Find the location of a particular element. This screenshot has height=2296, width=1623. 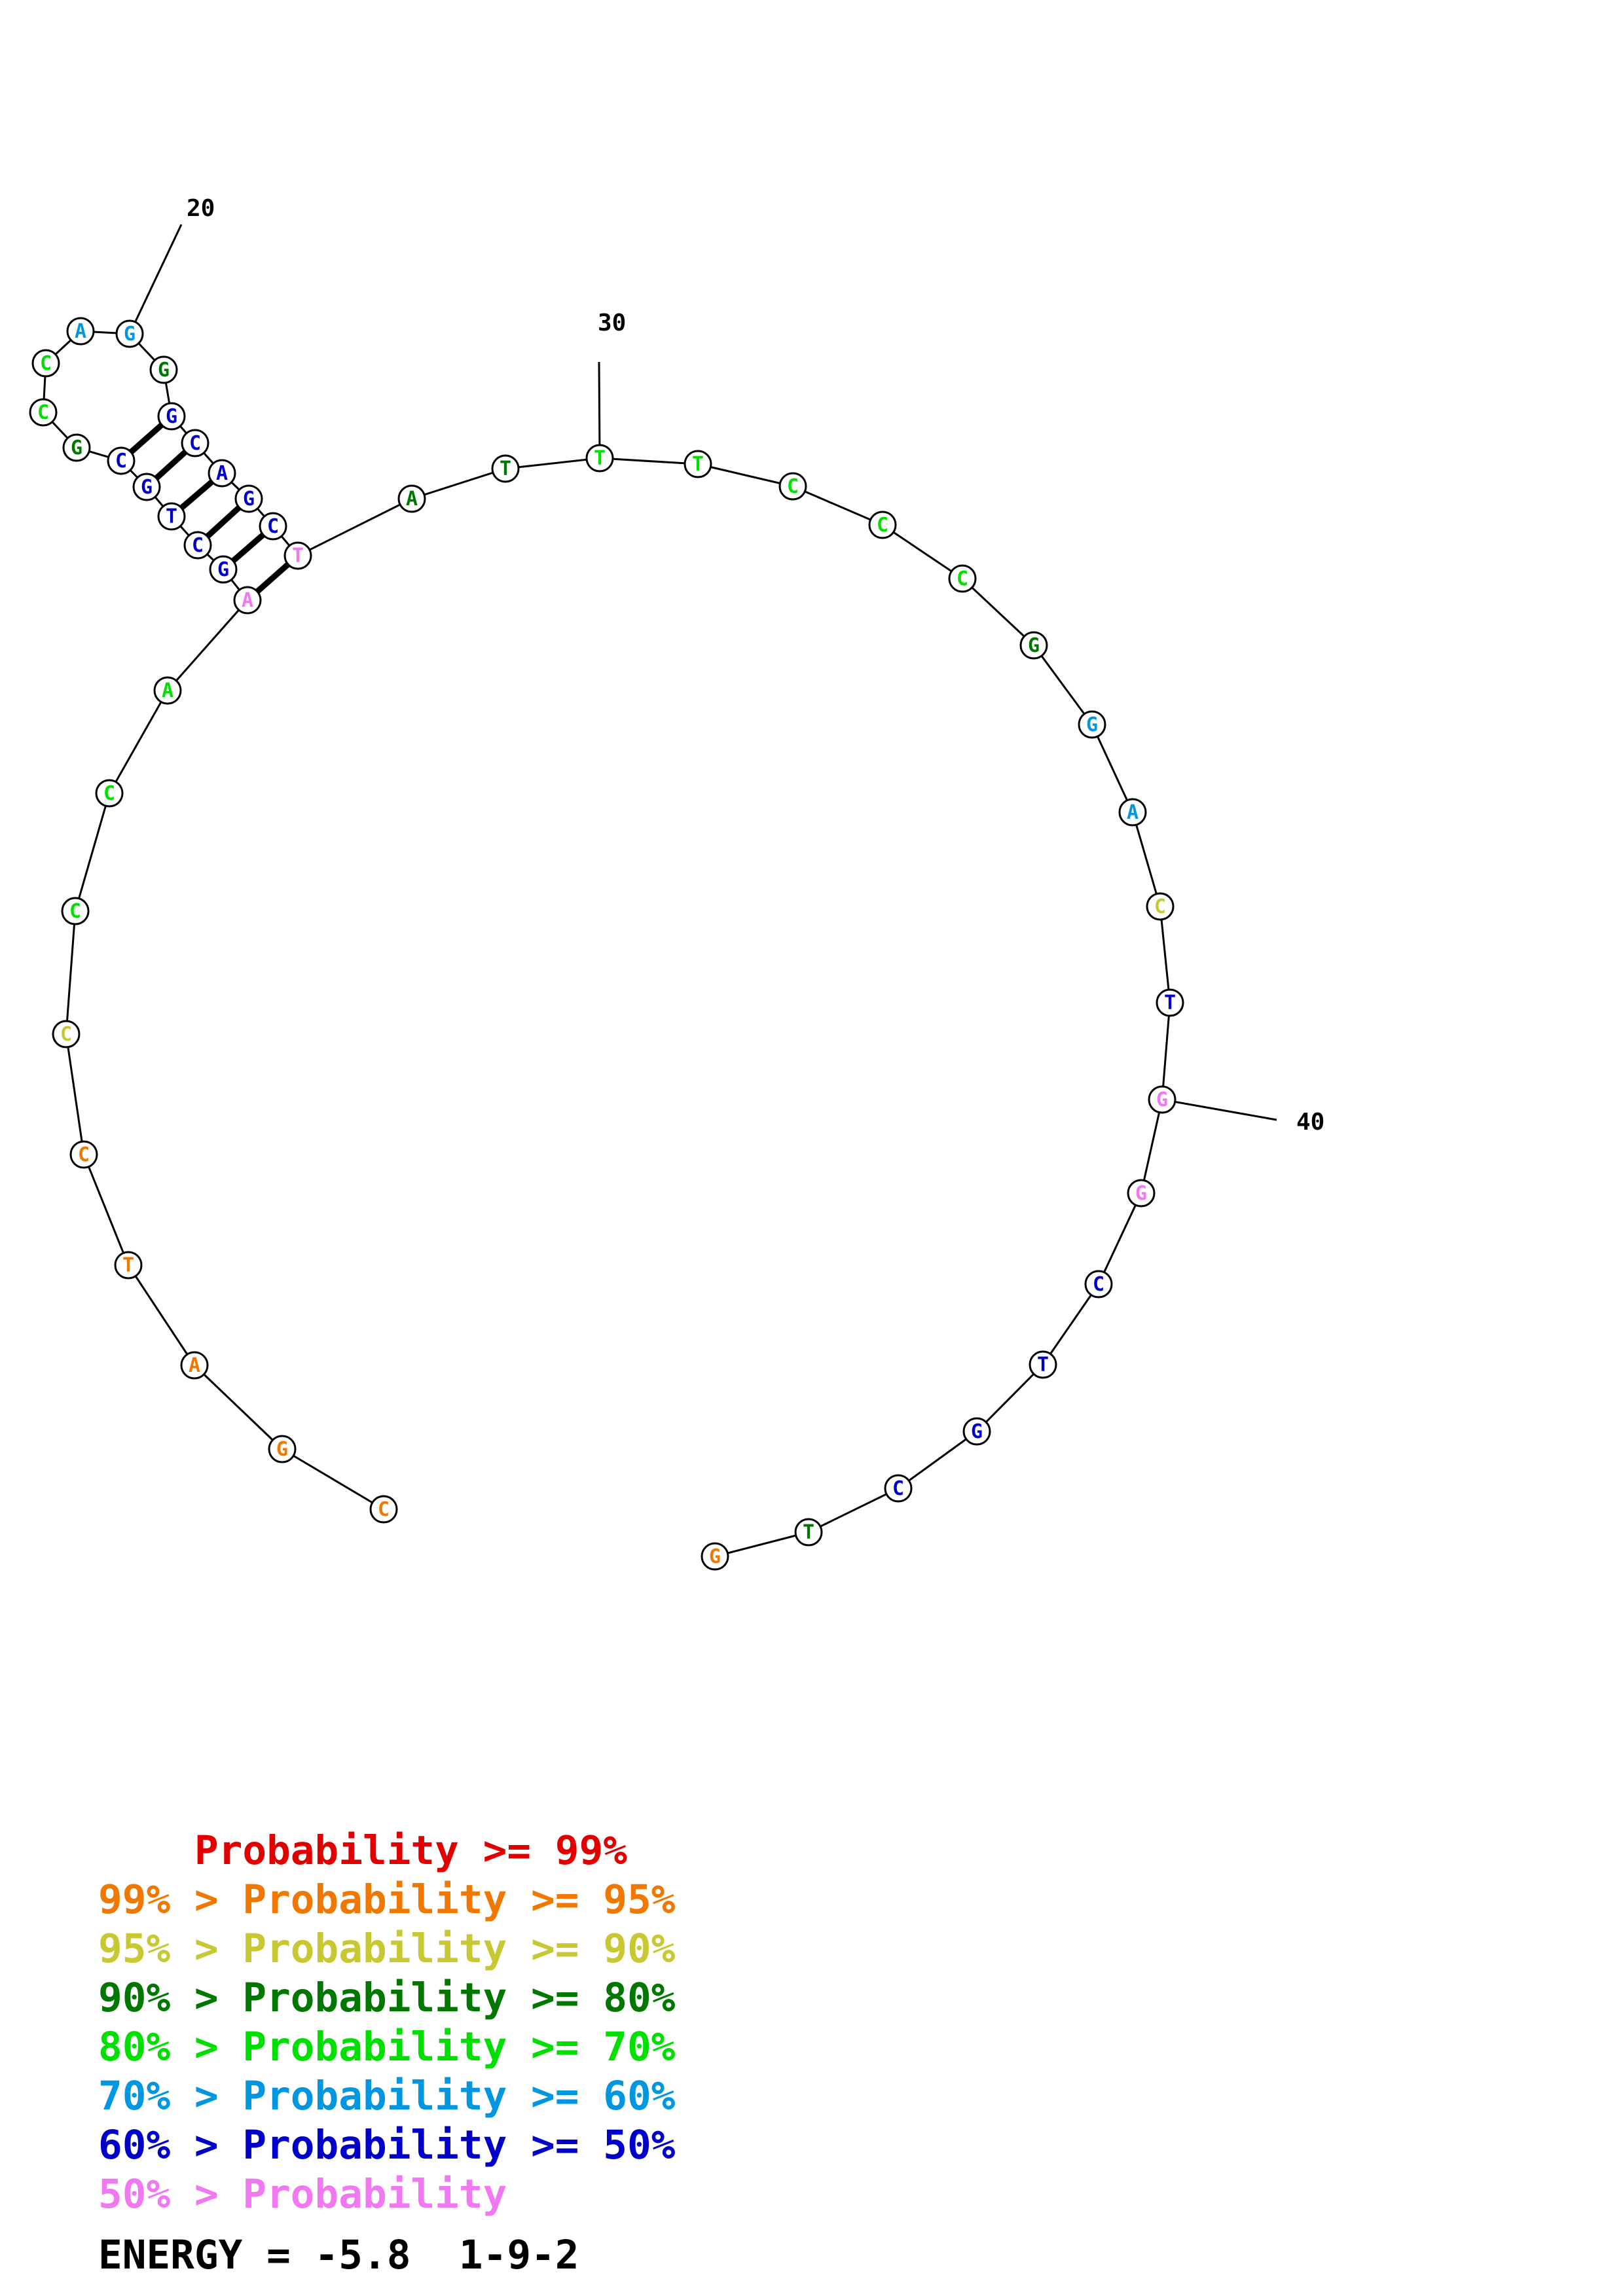

position-label-tick is located at coordinates (599, 410).